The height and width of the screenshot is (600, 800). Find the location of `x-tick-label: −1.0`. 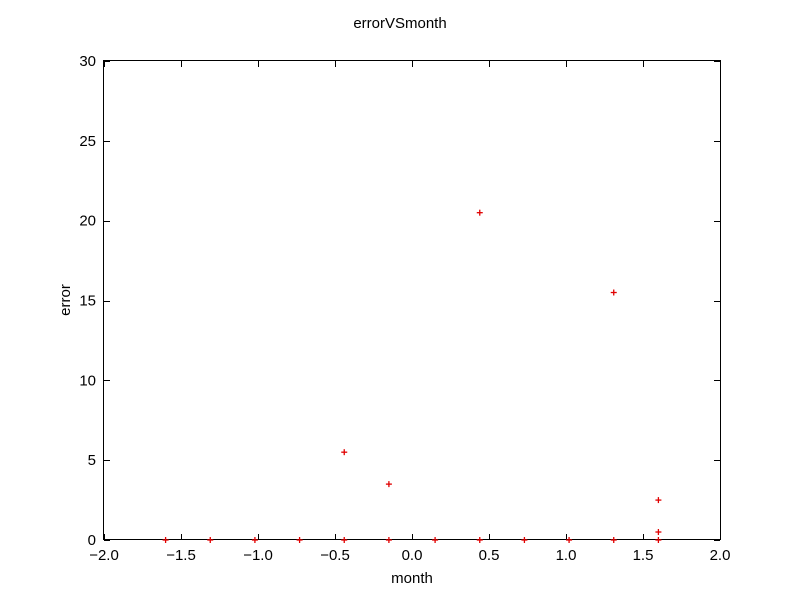

x-tick-label: −1.0 is located at coordinates (258, 555).